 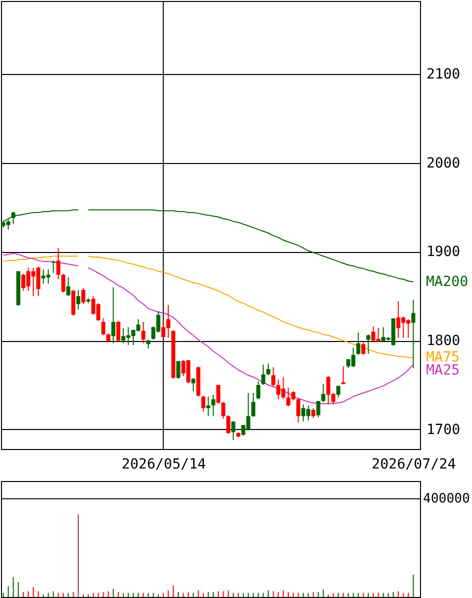 I want to click on y-tick-label: 2000, so click(x=443, y=163).